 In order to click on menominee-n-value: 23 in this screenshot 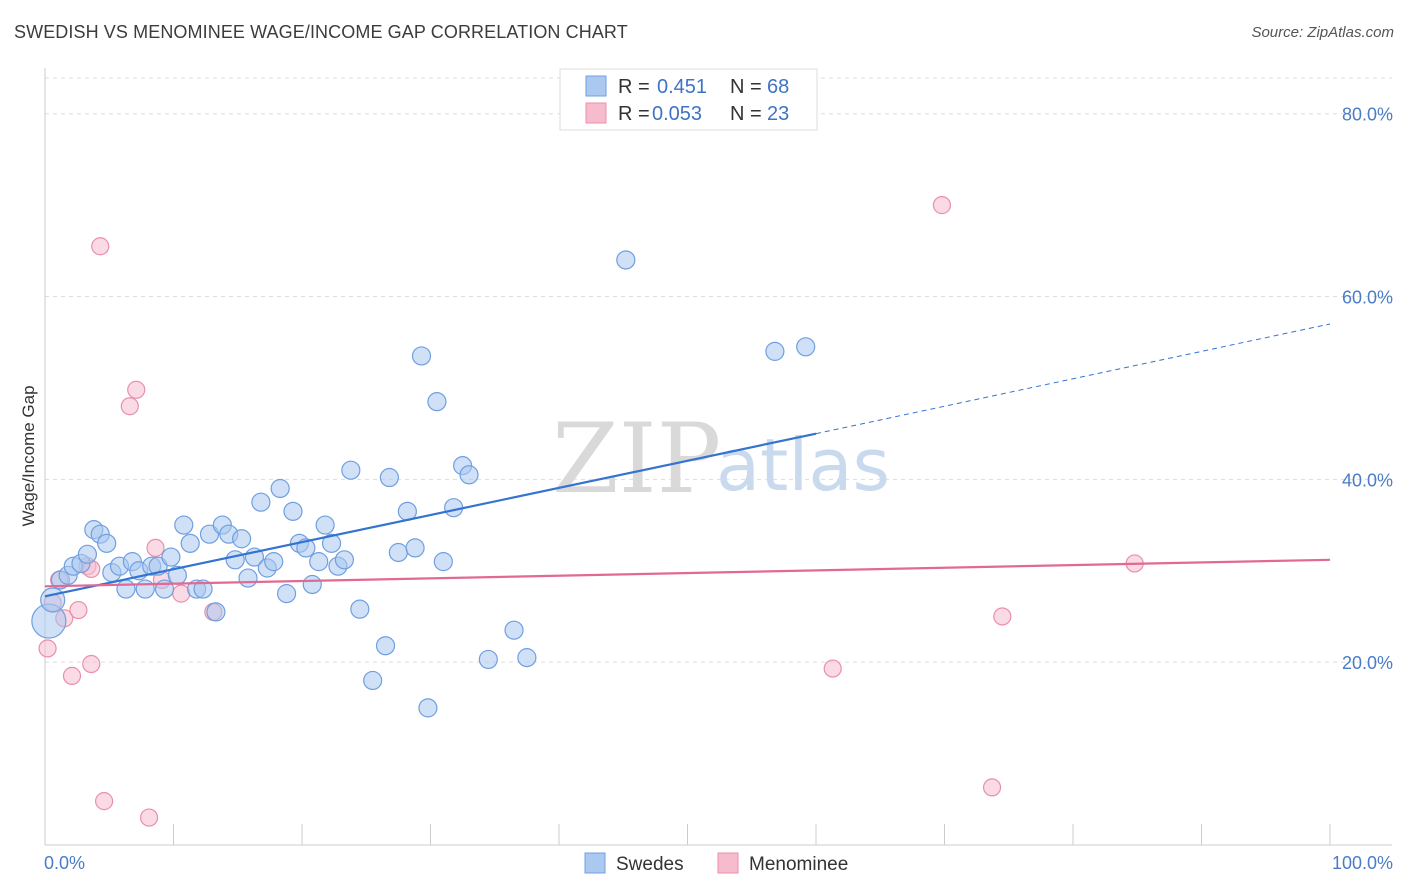, I will do `click(778, 114)`.